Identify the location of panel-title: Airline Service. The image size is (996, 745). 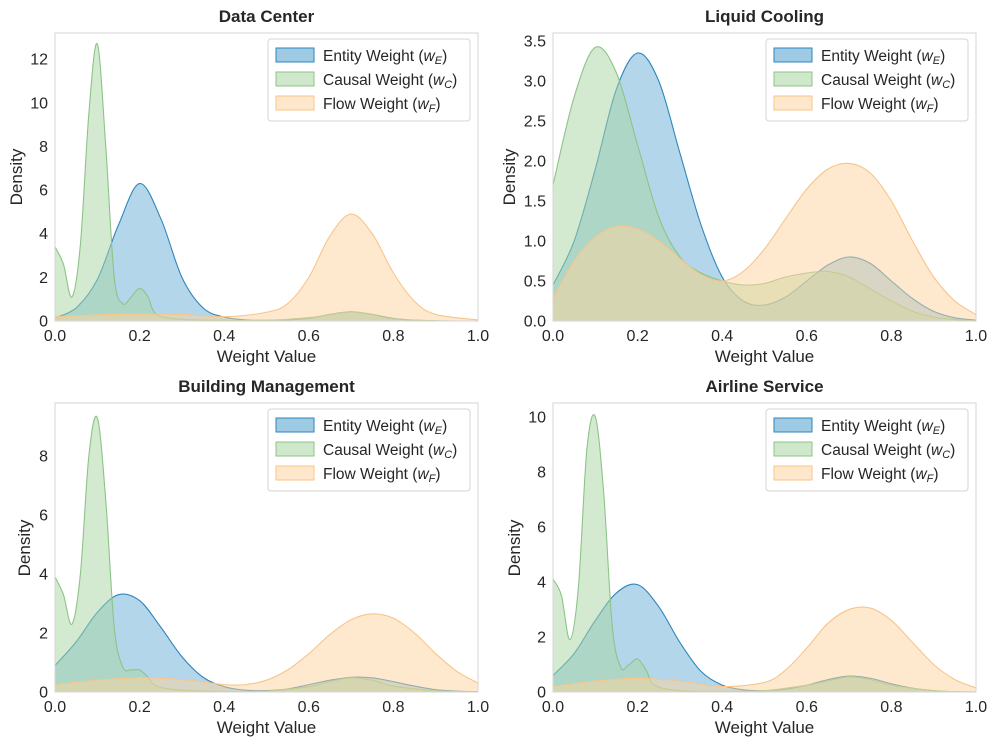
(764, 386).